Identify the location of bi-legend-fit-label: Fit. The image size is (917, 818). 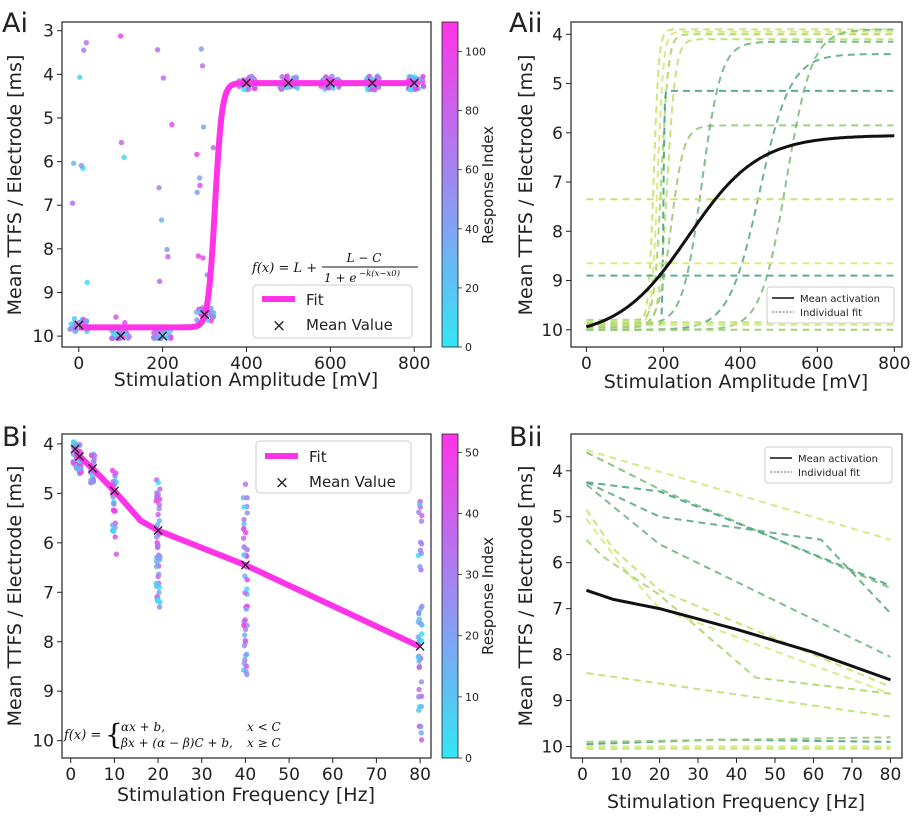
(318, 457).